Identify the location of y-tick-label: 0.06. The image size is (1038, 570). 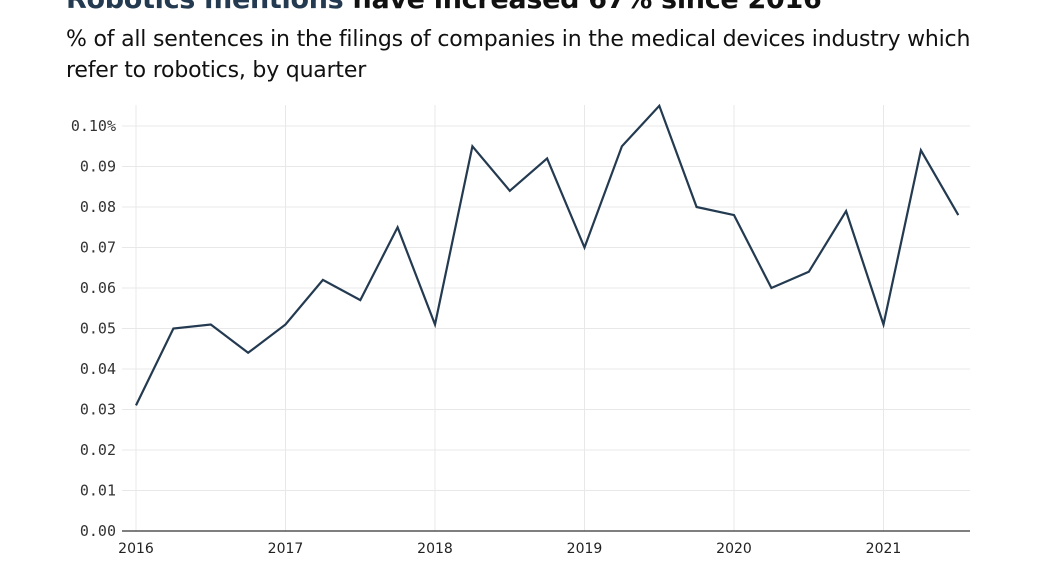
(98, 288).